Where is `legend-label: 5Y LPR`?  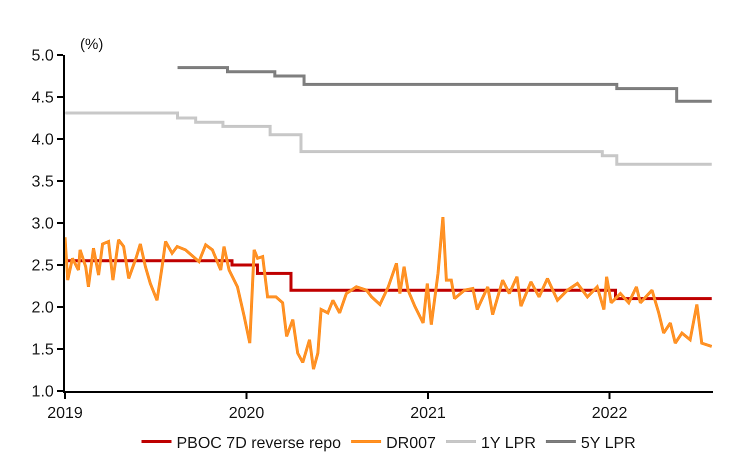 legend-label: 5Y LPR is located at coordinates (608, 443).